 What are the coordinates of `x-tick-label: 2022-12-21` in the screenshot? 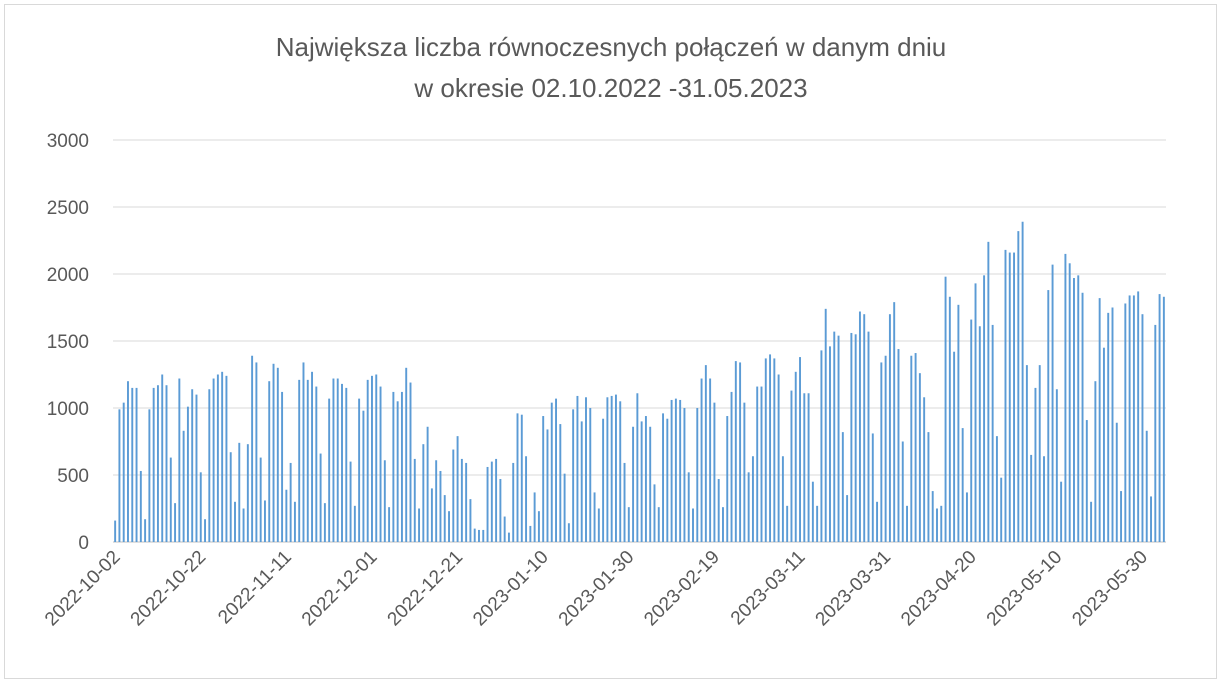 It's located at (426, 589).